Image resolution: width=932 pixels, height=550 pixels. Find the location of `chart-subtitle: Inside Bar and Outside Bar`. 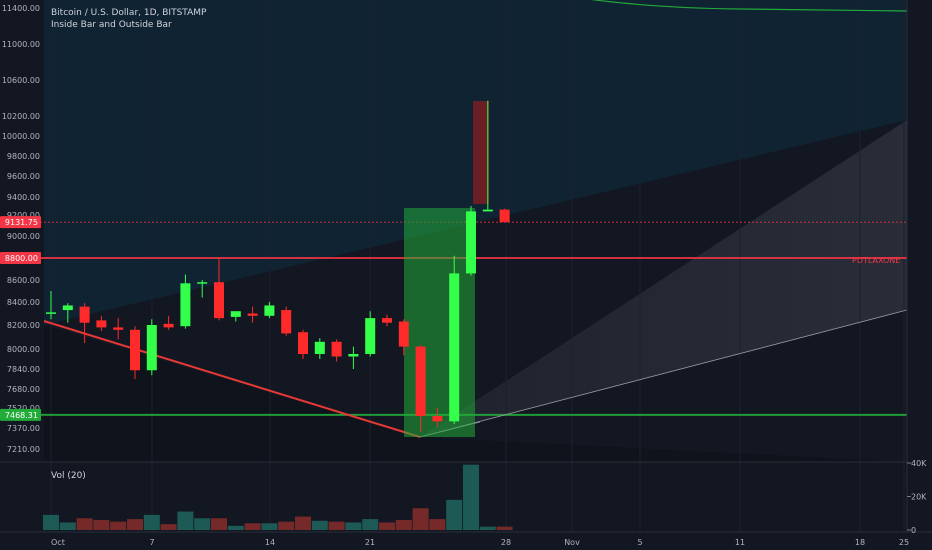

chart-subtitle: Inside Bar and Outside Bar is located at coordinates (111, 25).